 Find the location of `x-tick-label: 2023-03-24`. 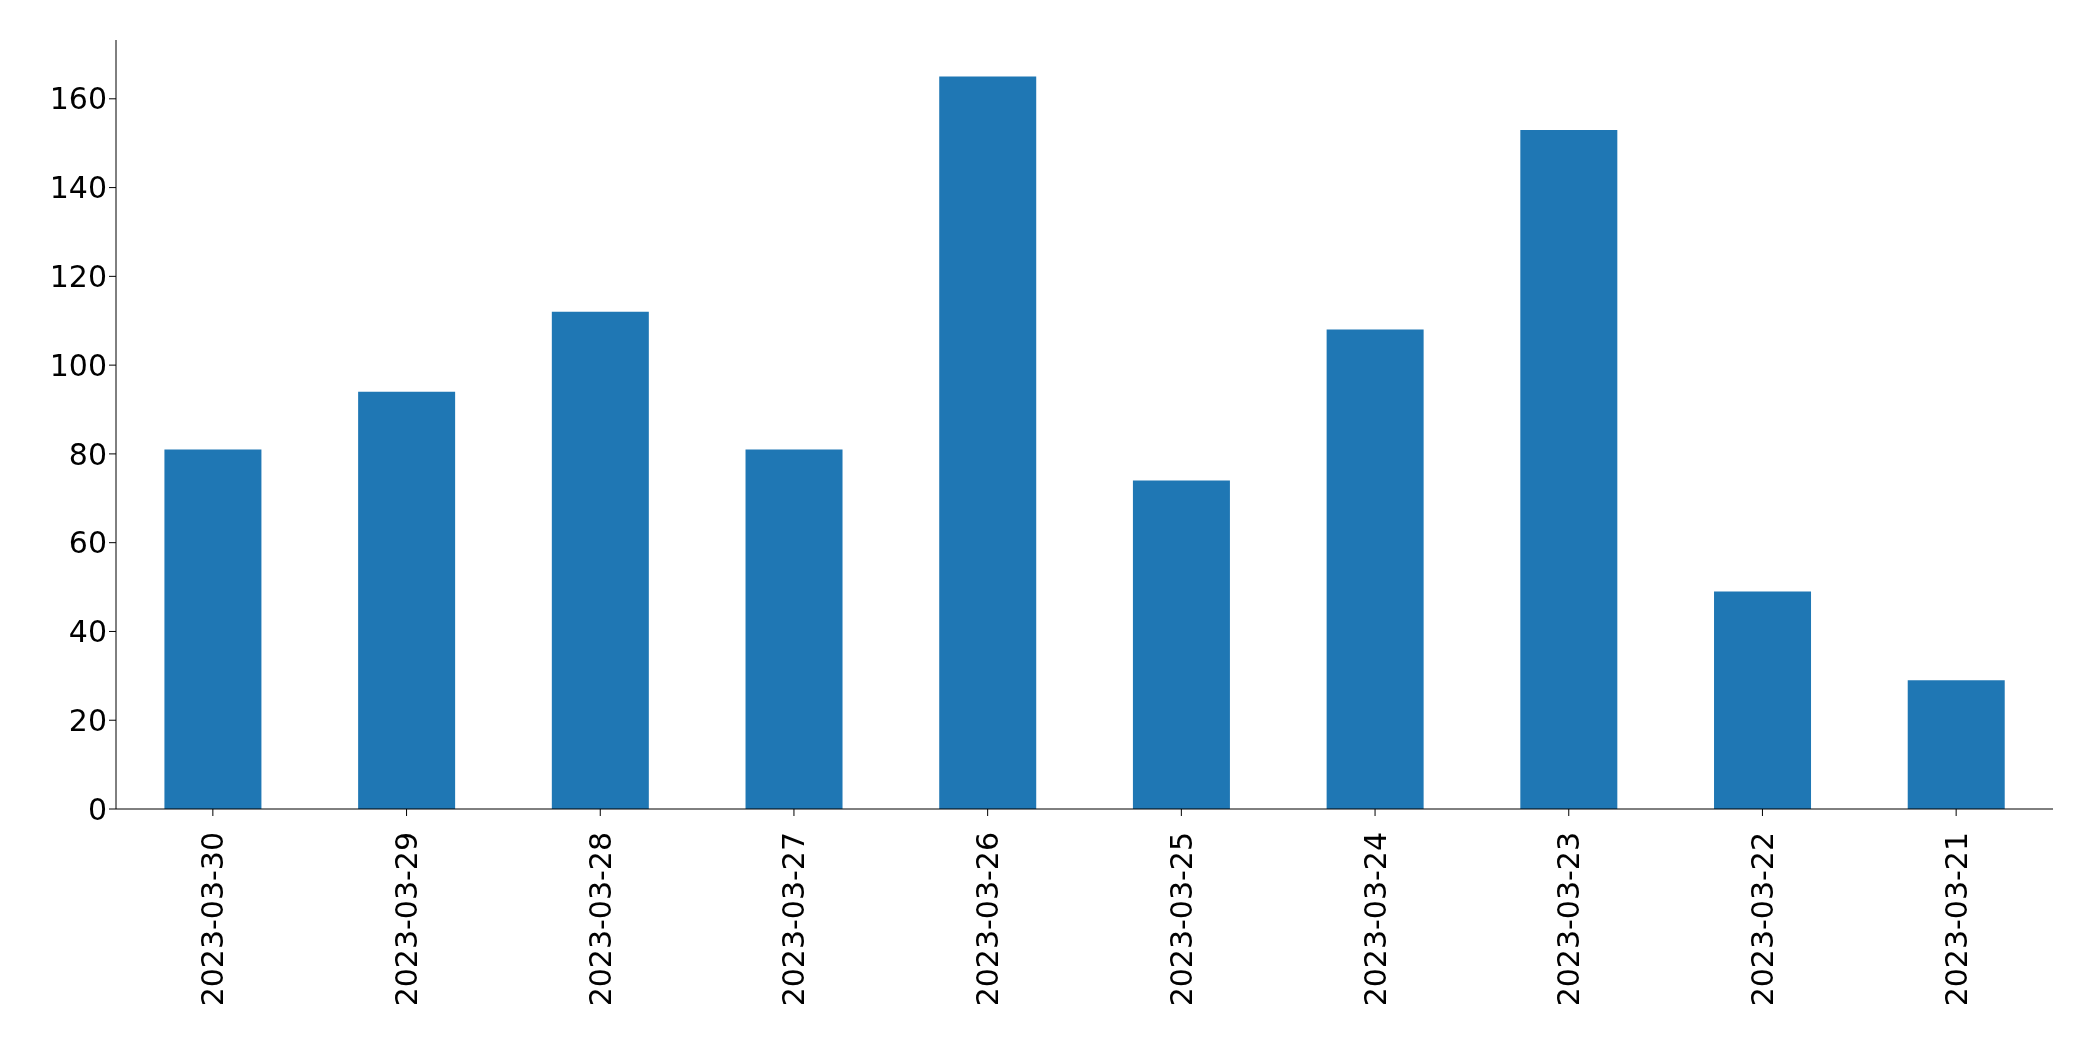

x-tick-label: 2023-03-24 is located at coordinates (1375, 919).